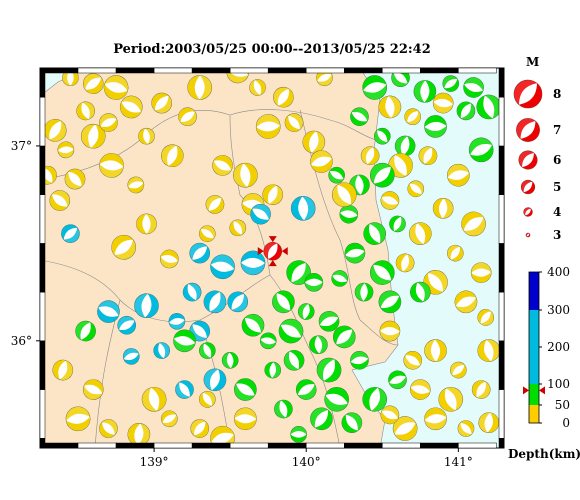  I want to click on magnitude-legend-label: 8, so click(557, 94).